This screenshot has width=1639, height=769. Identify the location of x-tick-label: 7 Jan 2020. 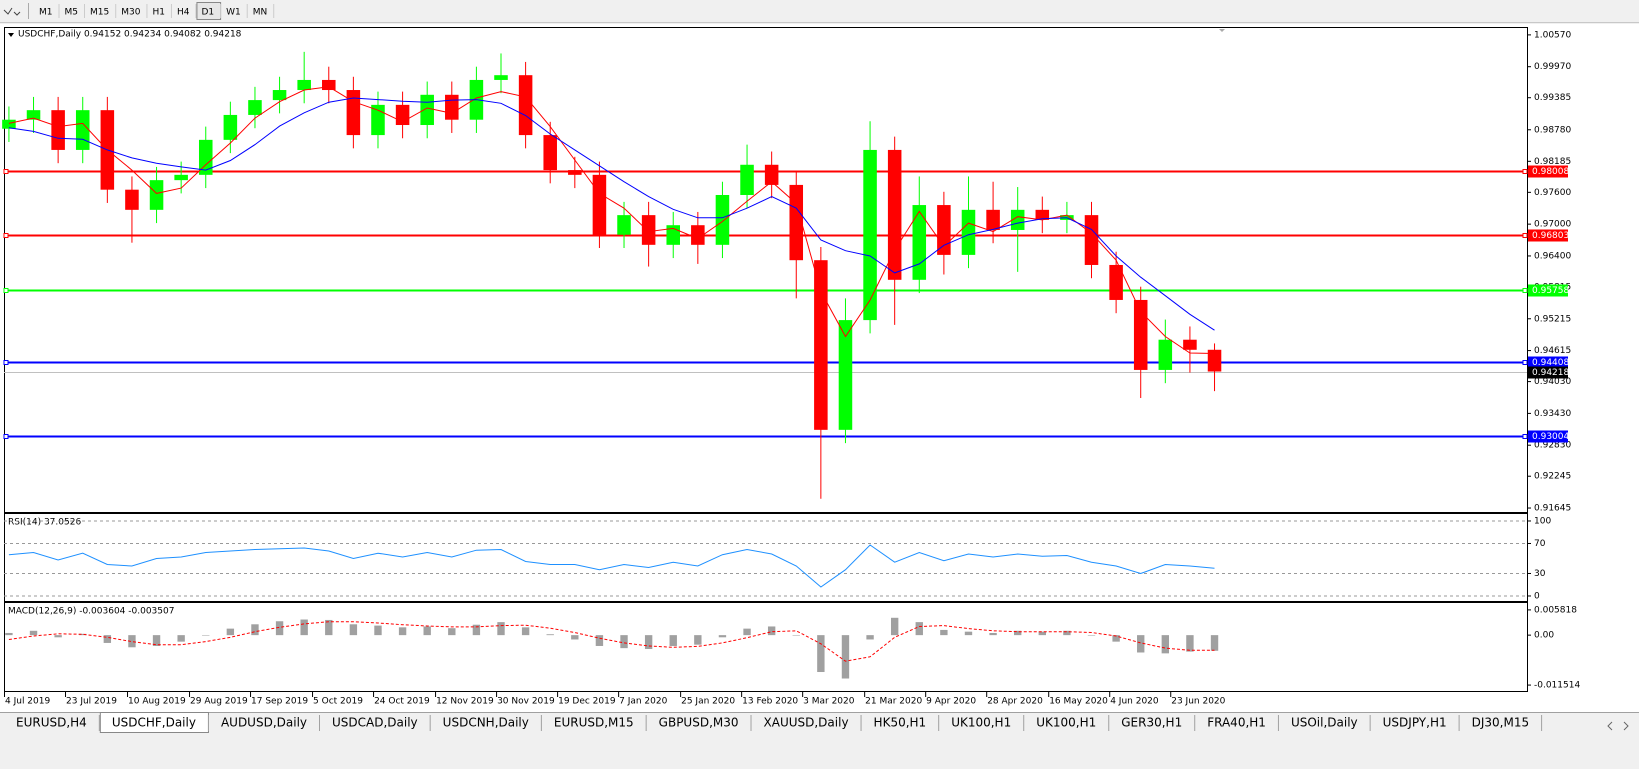
(643, 702).